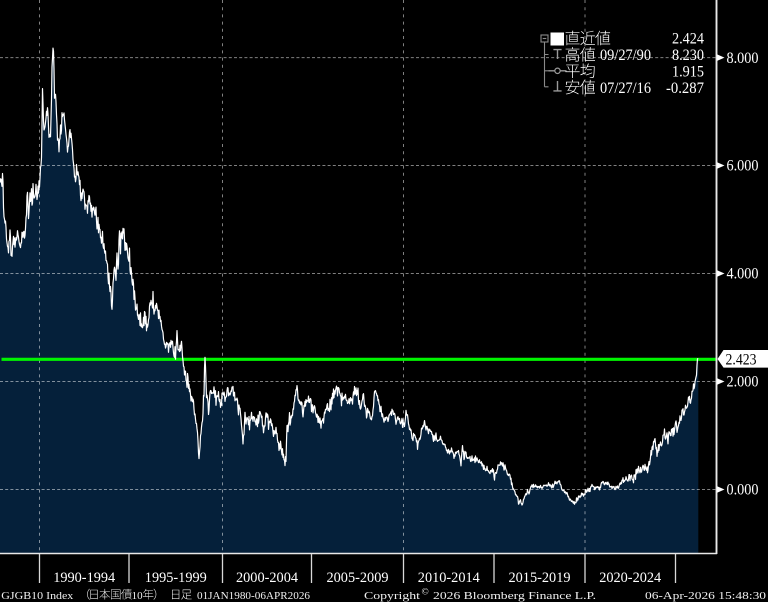 This screenshot has height=602, width=768. I want to click on svg-text: 2015-2019, so click(540, 578).